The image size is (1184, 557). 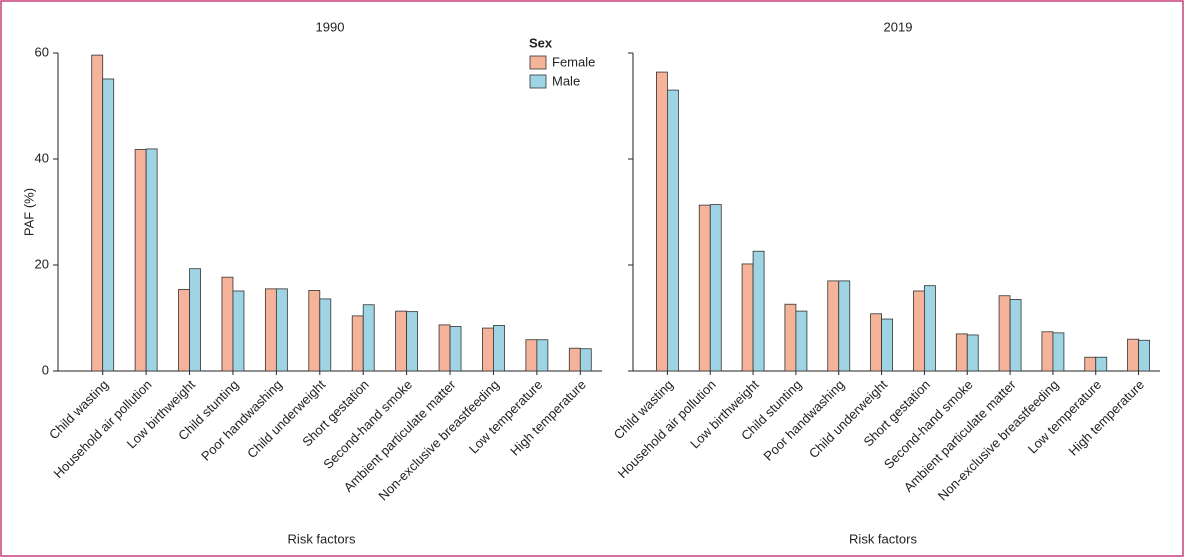 I want to click on panel-title: 2019, so click(x=898, y=26).